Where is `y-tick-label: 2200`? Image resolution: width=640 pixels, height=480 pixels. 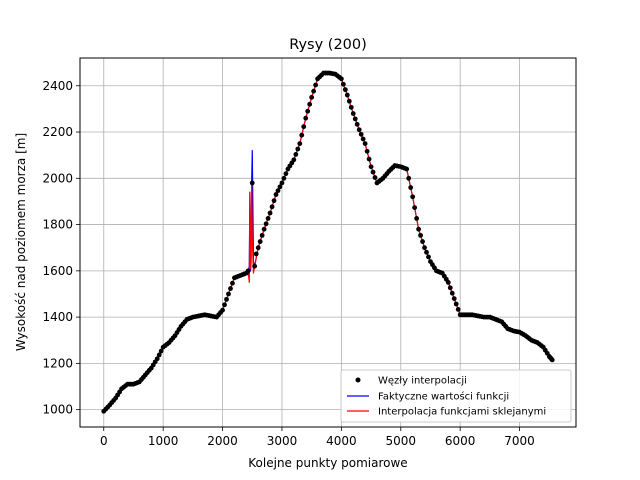
y-tick-label: 2200 is located at coordinates (57, 132).